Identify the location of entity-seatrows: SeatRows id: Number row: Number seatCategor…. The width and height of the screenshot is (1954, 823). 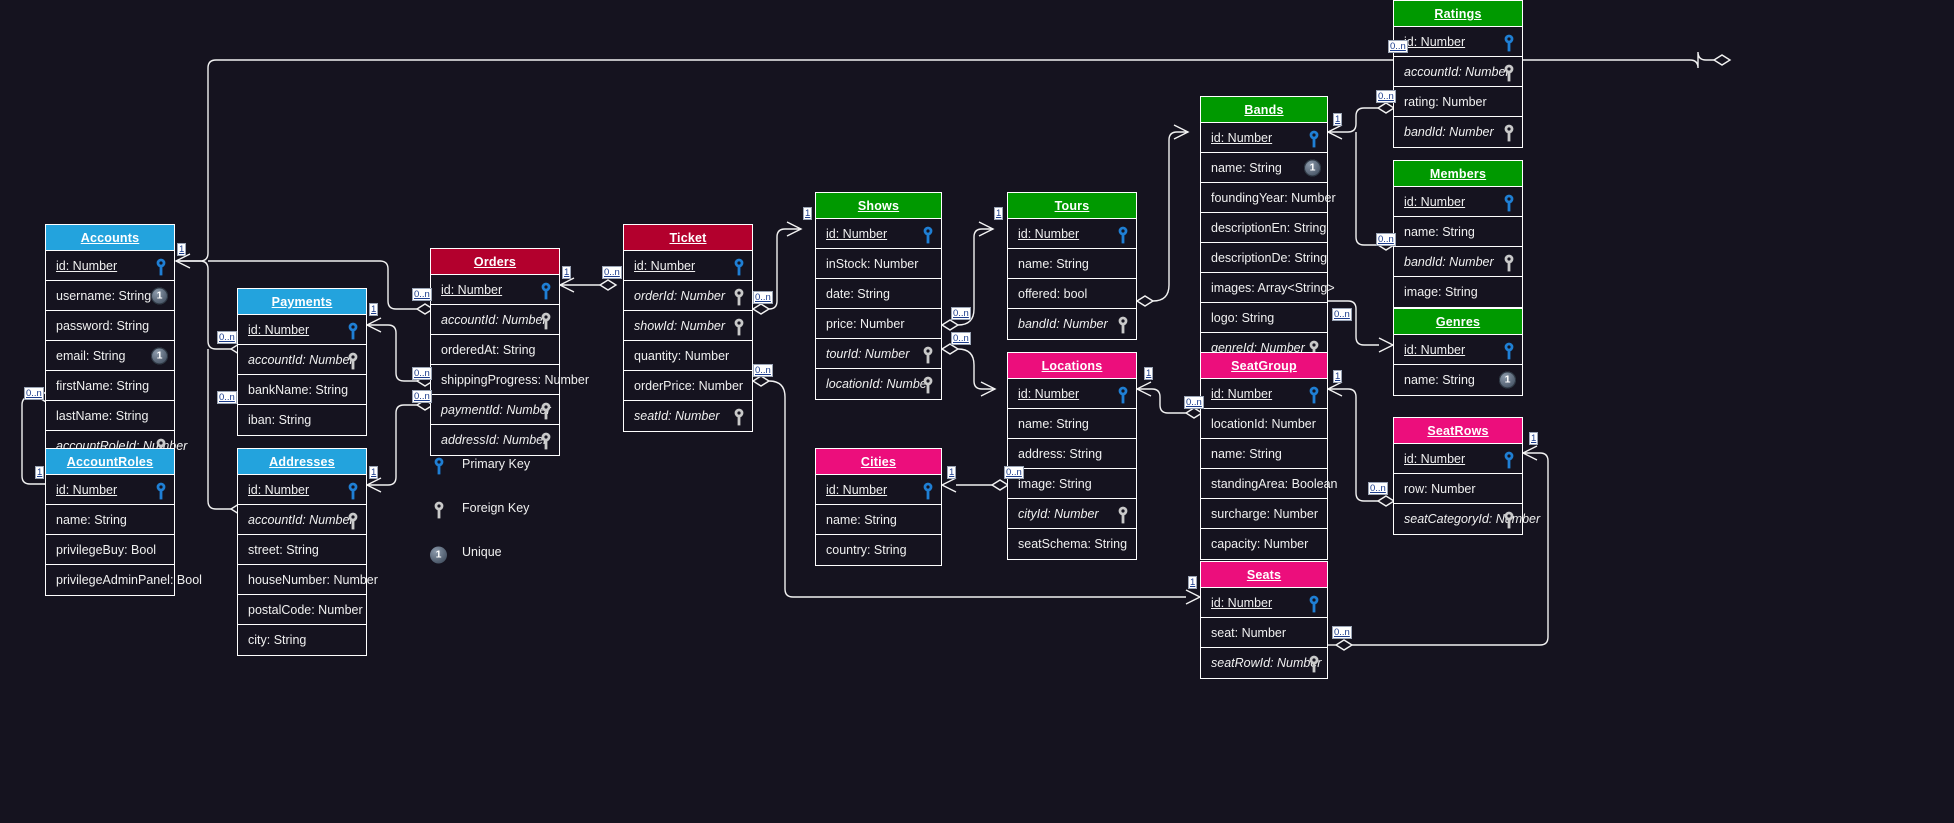
(1466, 476).